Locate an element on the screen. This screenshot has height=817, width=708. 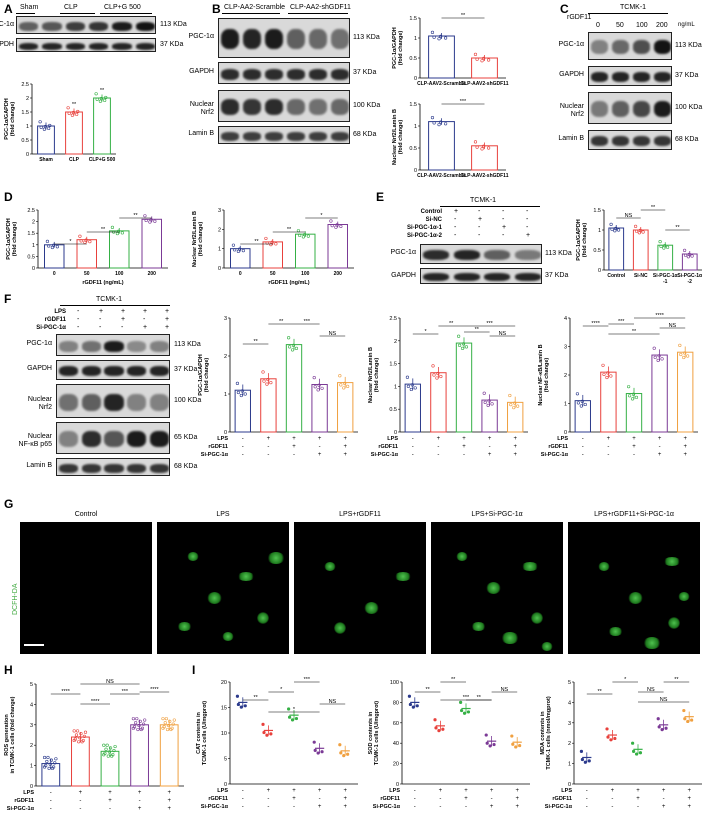
y-tick-label: 5 is located at coordinates (569, 683).